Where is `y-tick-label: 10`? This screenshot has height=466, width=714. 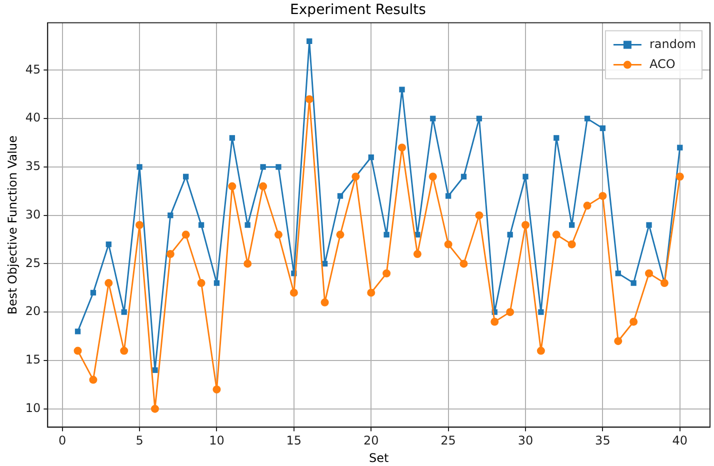 y-tick-label: 10 is located at coordinates (33, 407).